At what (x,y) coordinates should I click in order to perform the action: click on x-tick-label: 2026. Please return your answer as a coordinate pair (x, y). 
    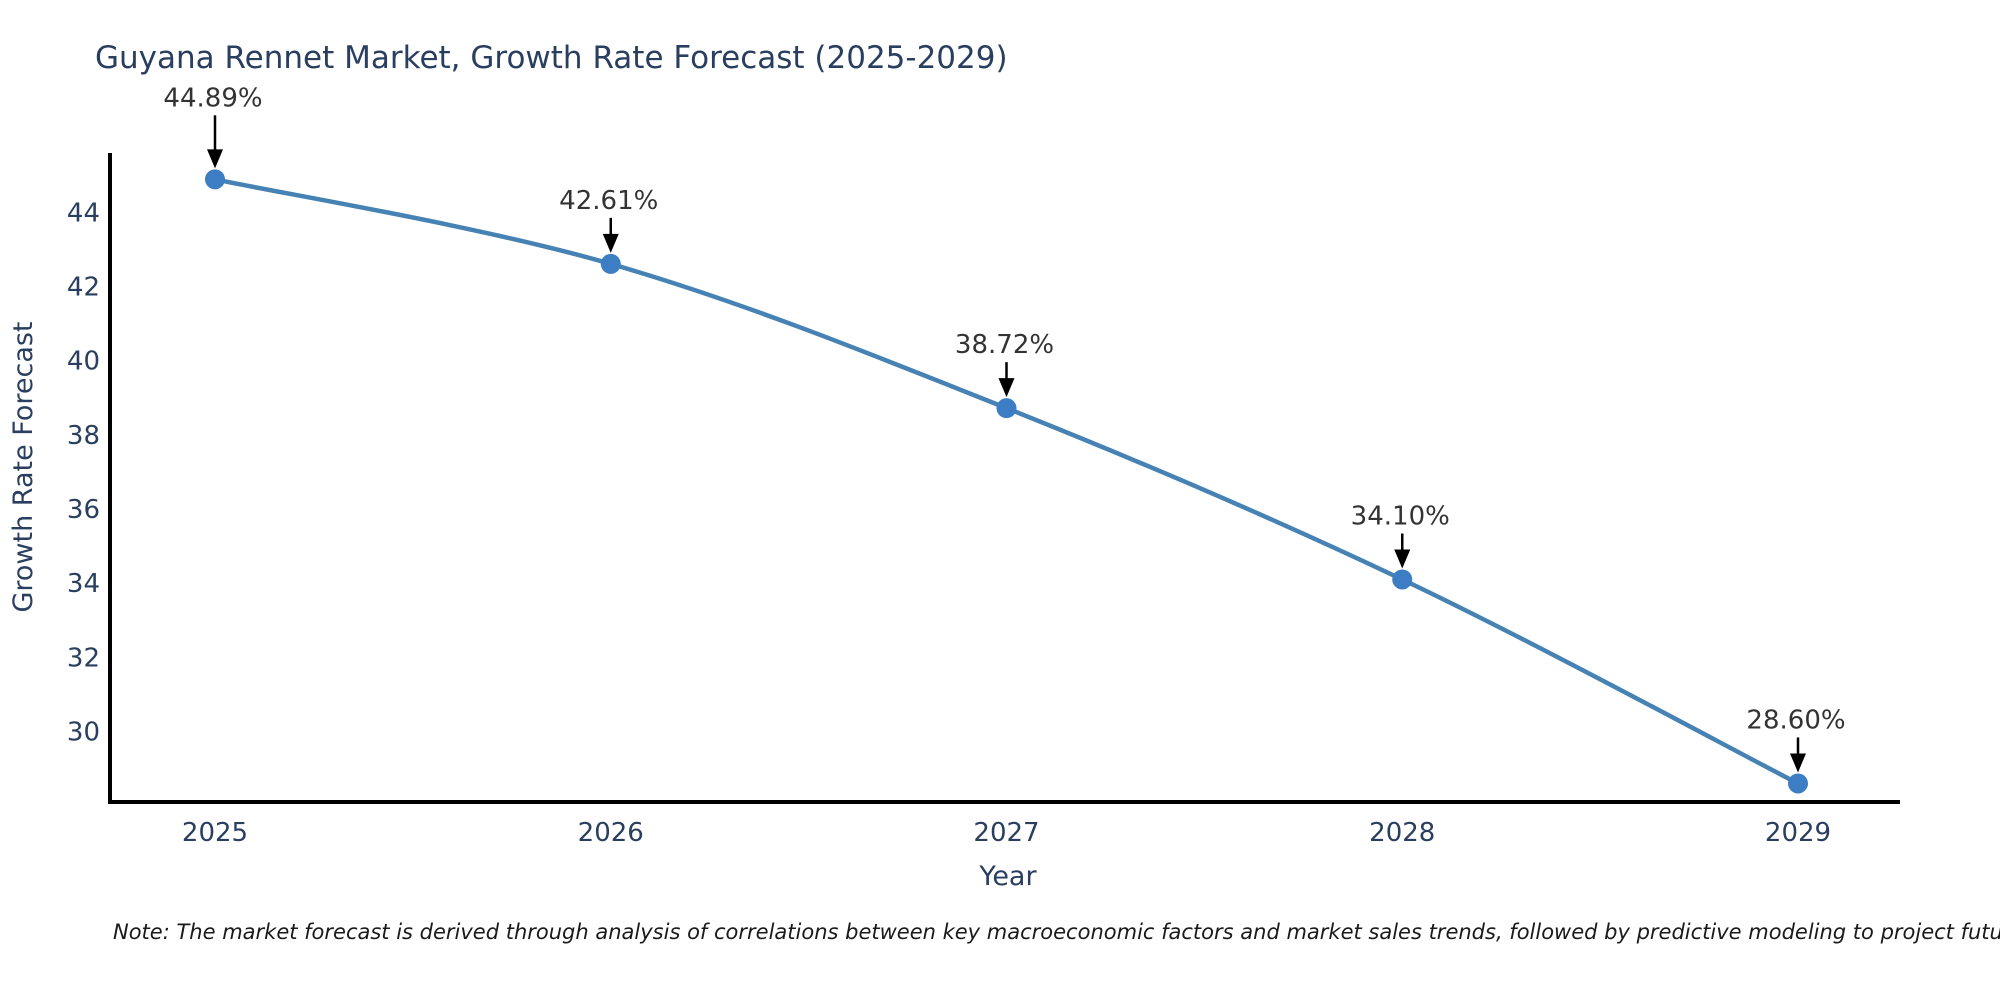
    Looking at the image, I should click on (611, 833).